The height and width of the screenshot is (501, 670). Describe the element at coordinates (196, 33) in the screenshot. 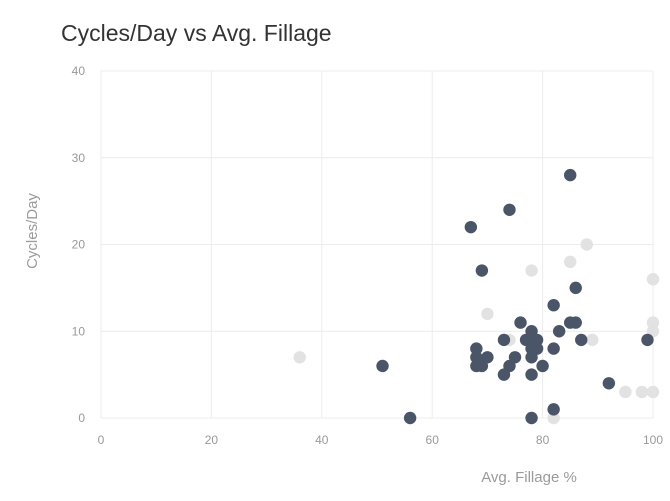

I see `chart-title: Cycles/Day vs Avg. Fillage` at that location.